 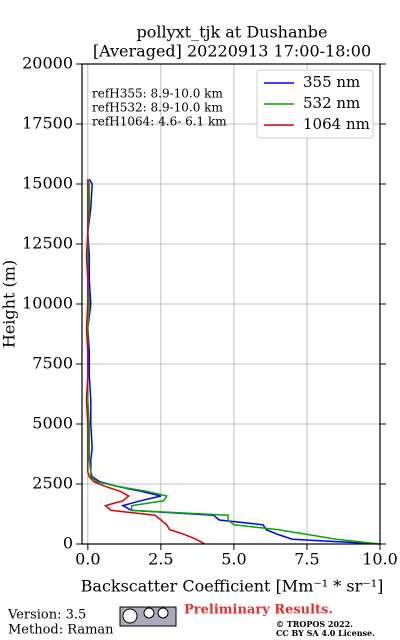 What do you see at coordinates (68, 543) in the screenshot?
I see `y-tick-label: 0` at bounding box center [68, 543].